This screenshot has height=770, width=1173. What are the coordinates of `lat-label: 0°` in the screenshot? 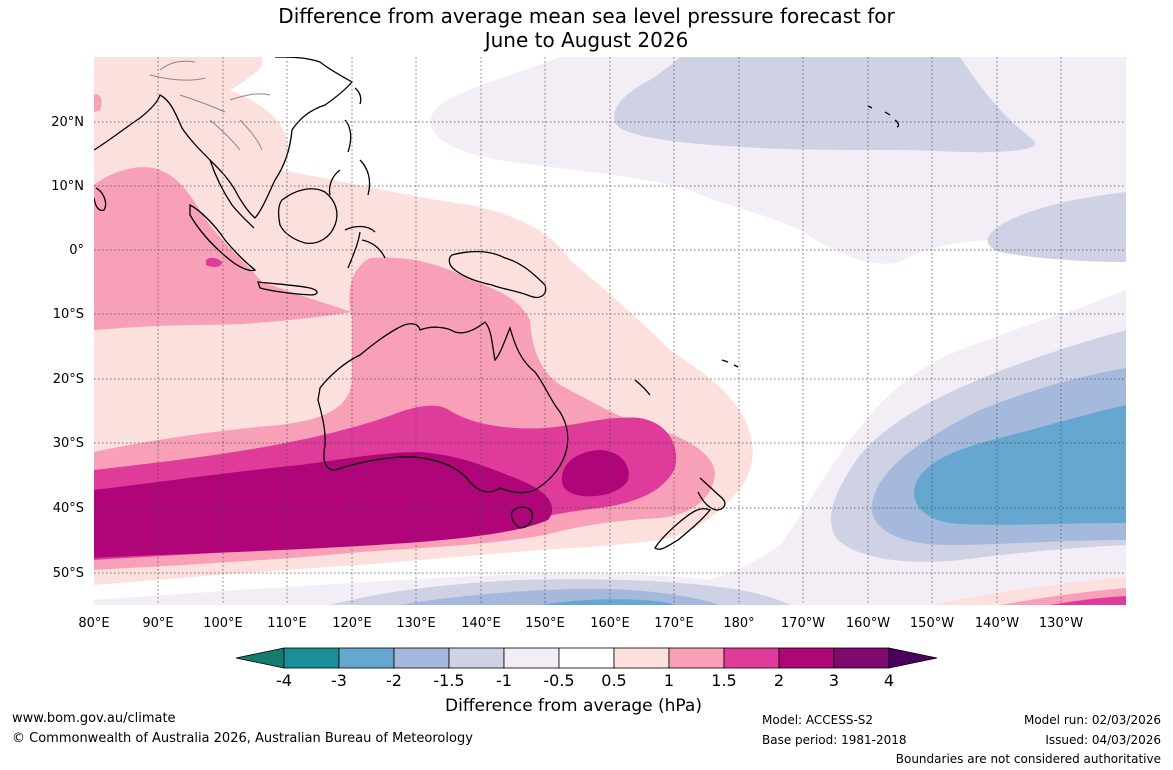 It's located at (76, 250).